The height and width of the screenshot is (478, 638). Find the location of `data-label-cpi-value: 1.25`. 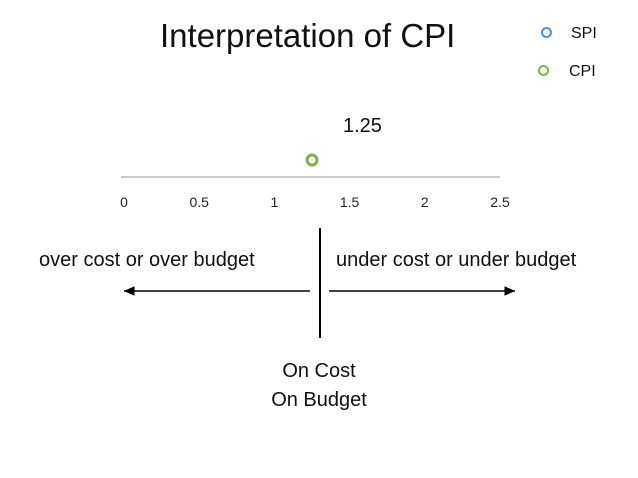

data-label-cpi-value: 1.25 is located at coordinates (362, 126).